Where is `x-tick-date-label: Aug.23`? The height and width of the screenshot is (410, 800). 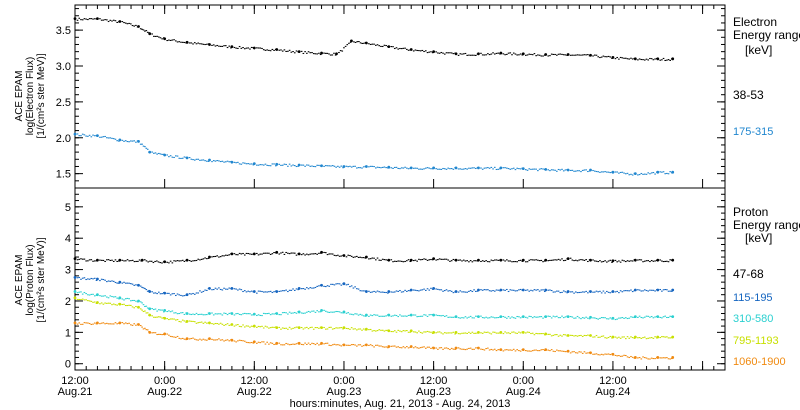
x-tick-date-label: Aug.23 is located at coordinates (344, 392).